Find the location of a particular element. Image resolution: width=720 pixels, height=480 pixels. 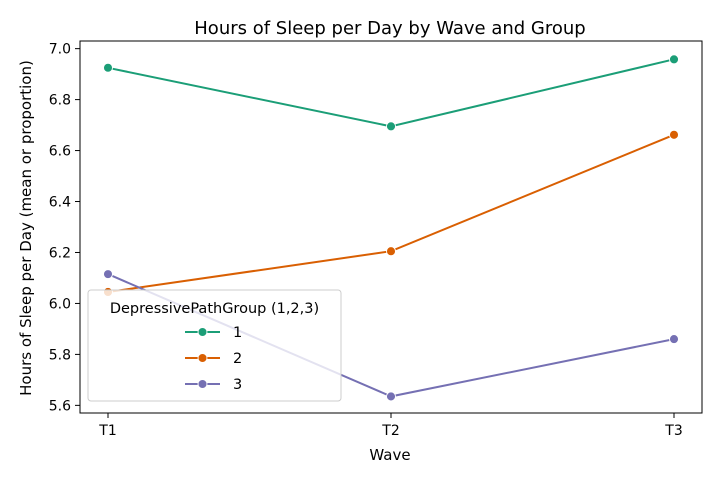

chart-title: Hours of Sleep per Day by Wave and Group is located at coordinates (389, 28).